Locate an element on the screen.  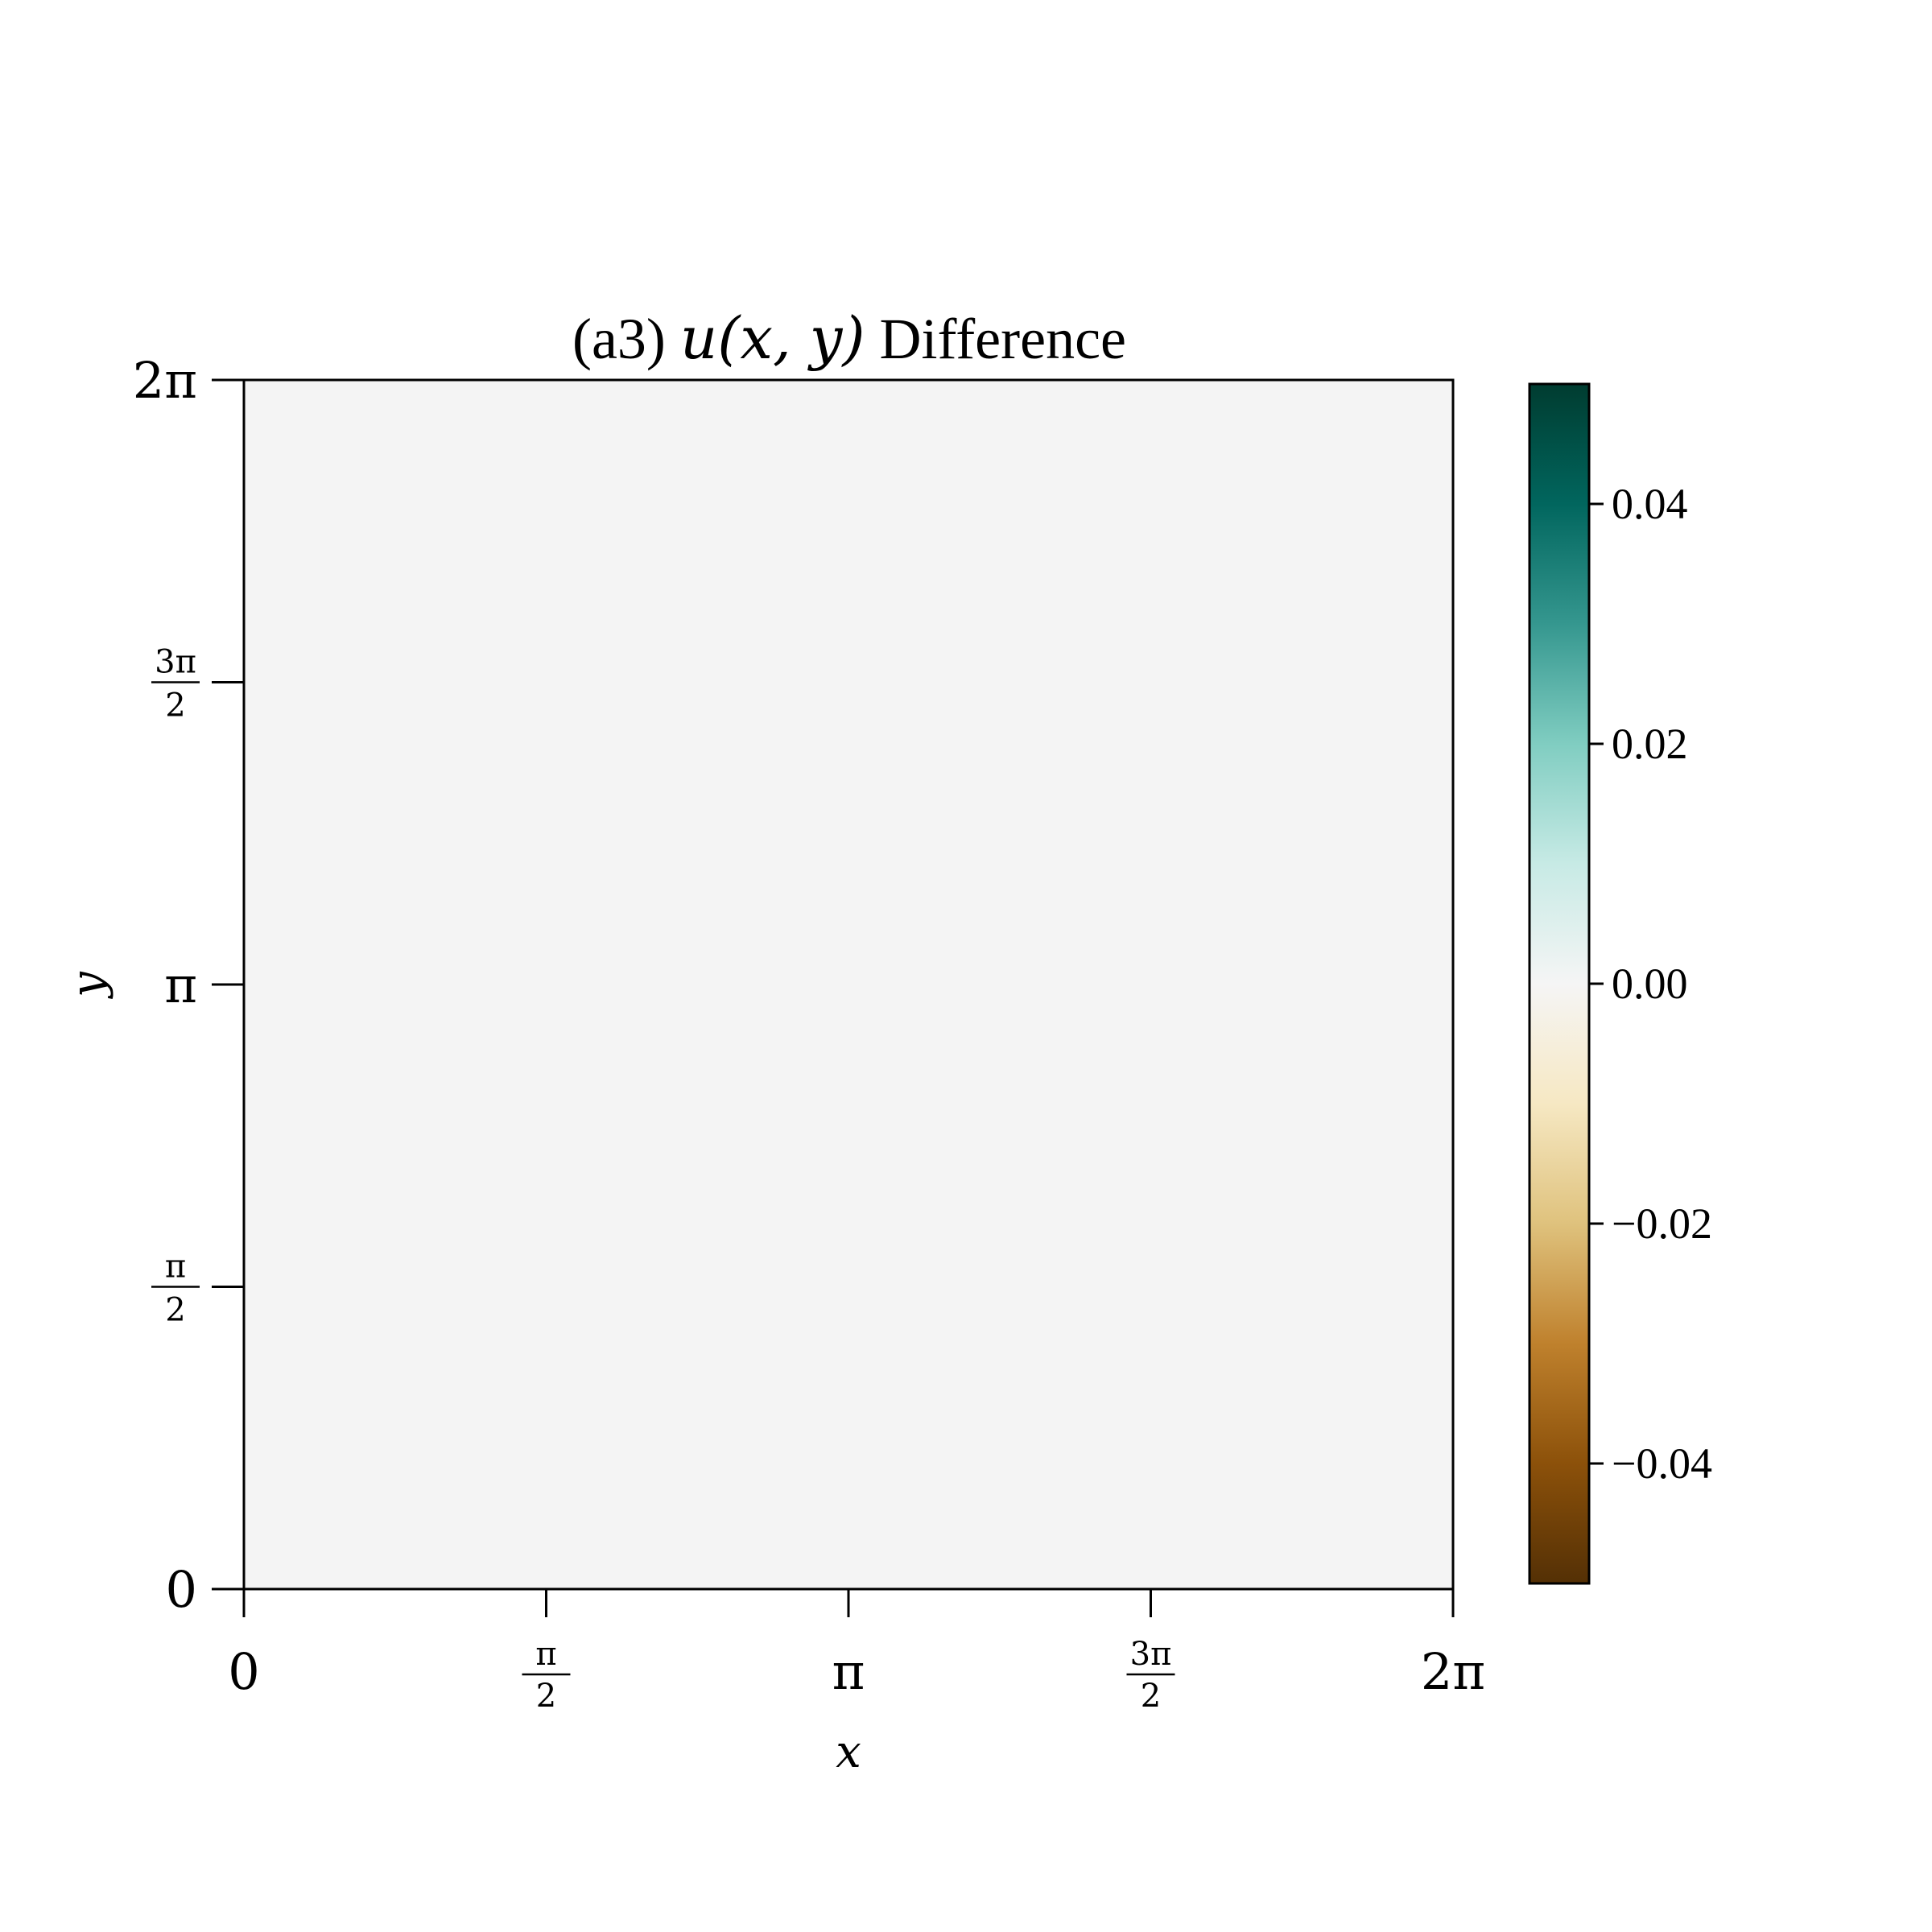
x-axis-label: x is located at coordinates (848, 1752).